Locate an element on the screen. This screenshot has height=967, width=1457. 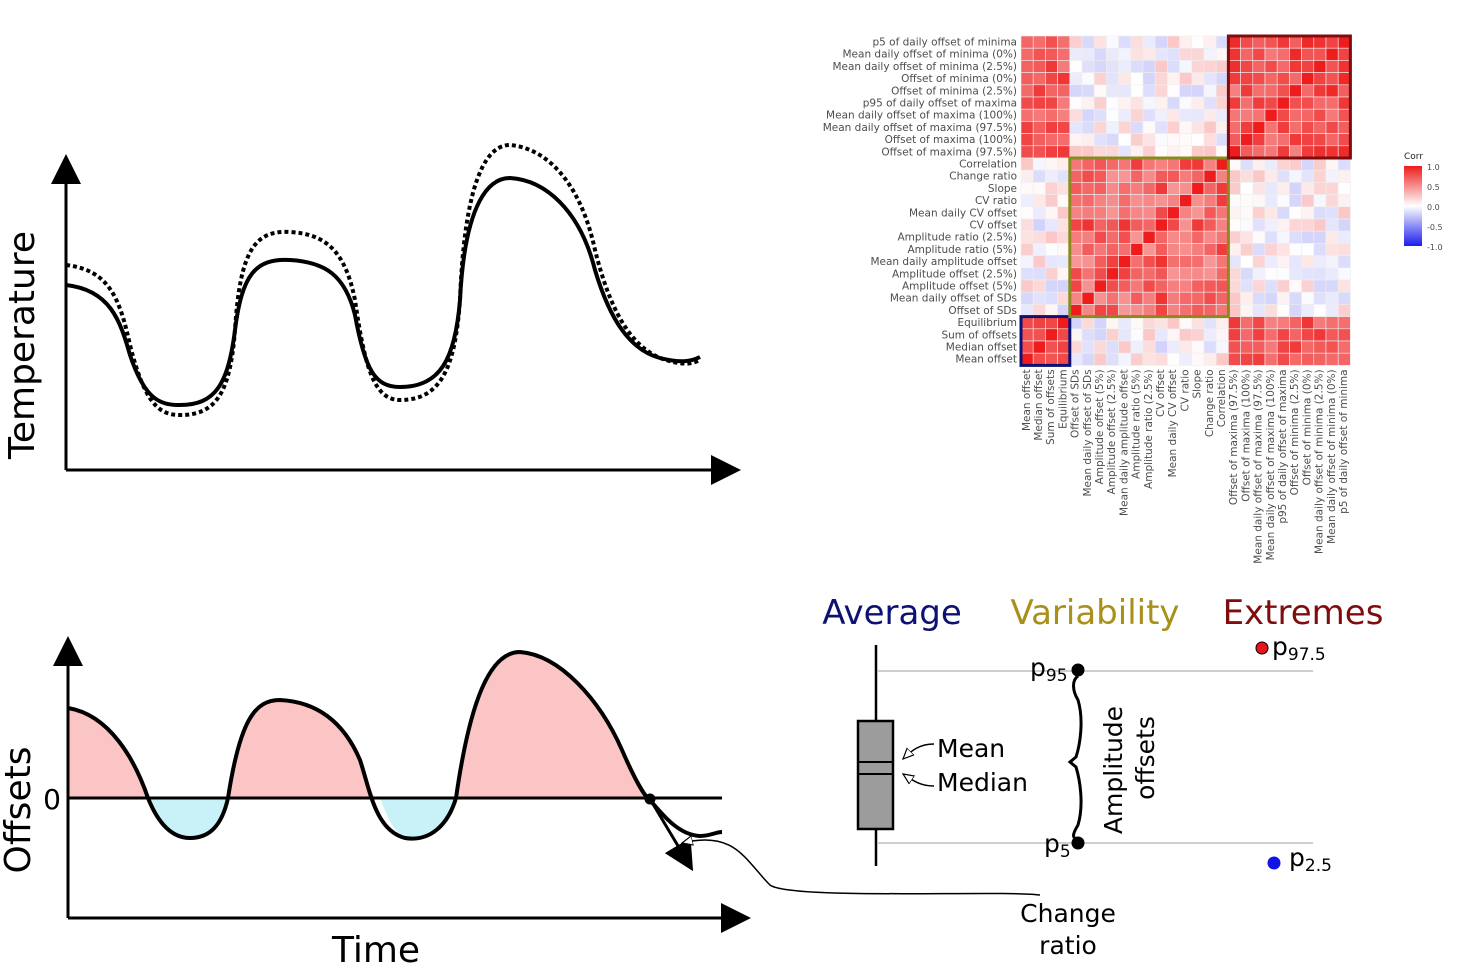
p25-label: p2.5 is located at coordinates (1310, 859).